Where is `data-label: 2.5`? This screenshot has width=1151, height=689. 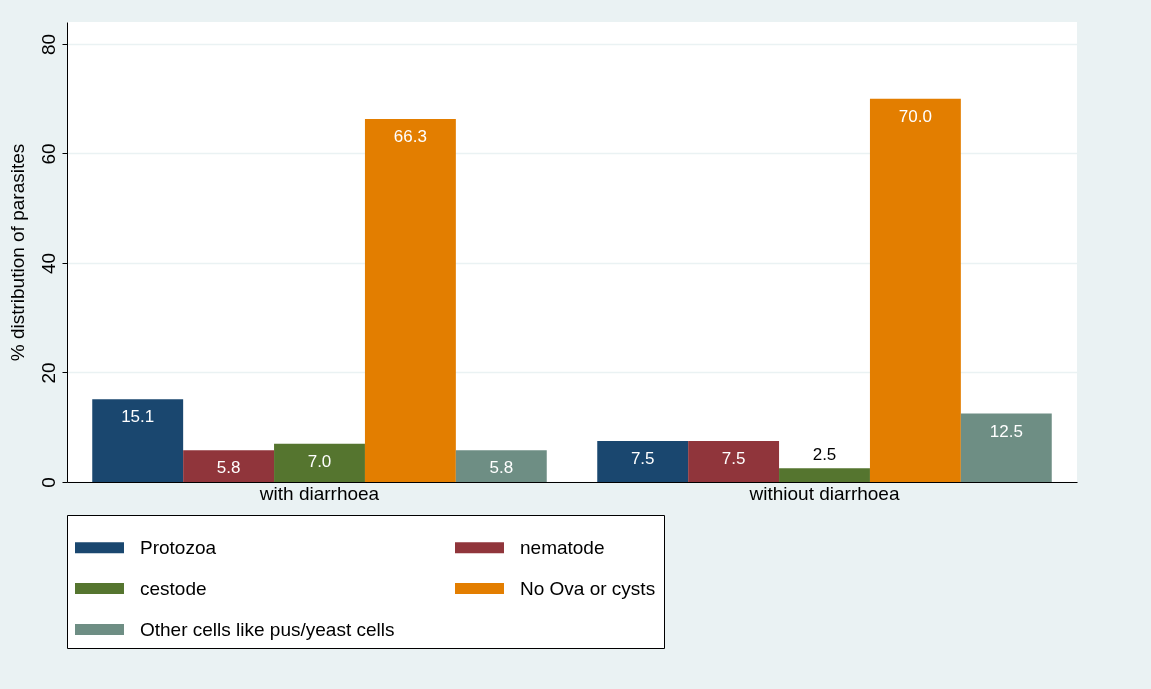
data-label: 2.5 is located at coordinates (824, 455).